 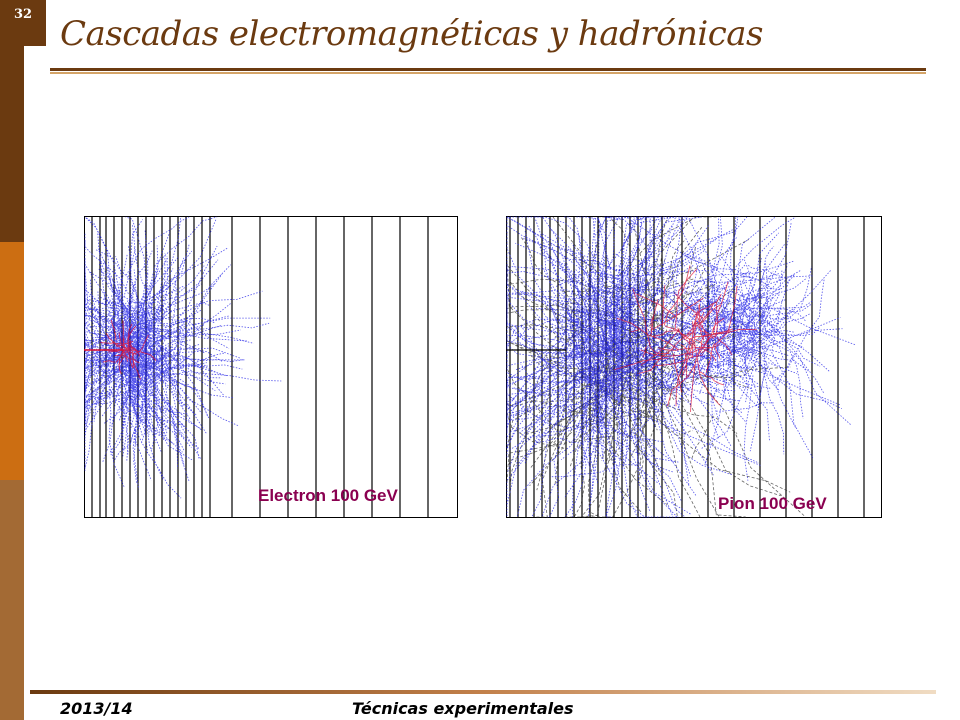 What do you see at coordinates (23, 23) in the screenshot?
I see `slide-number: 32` at bounding box center [23, 23].